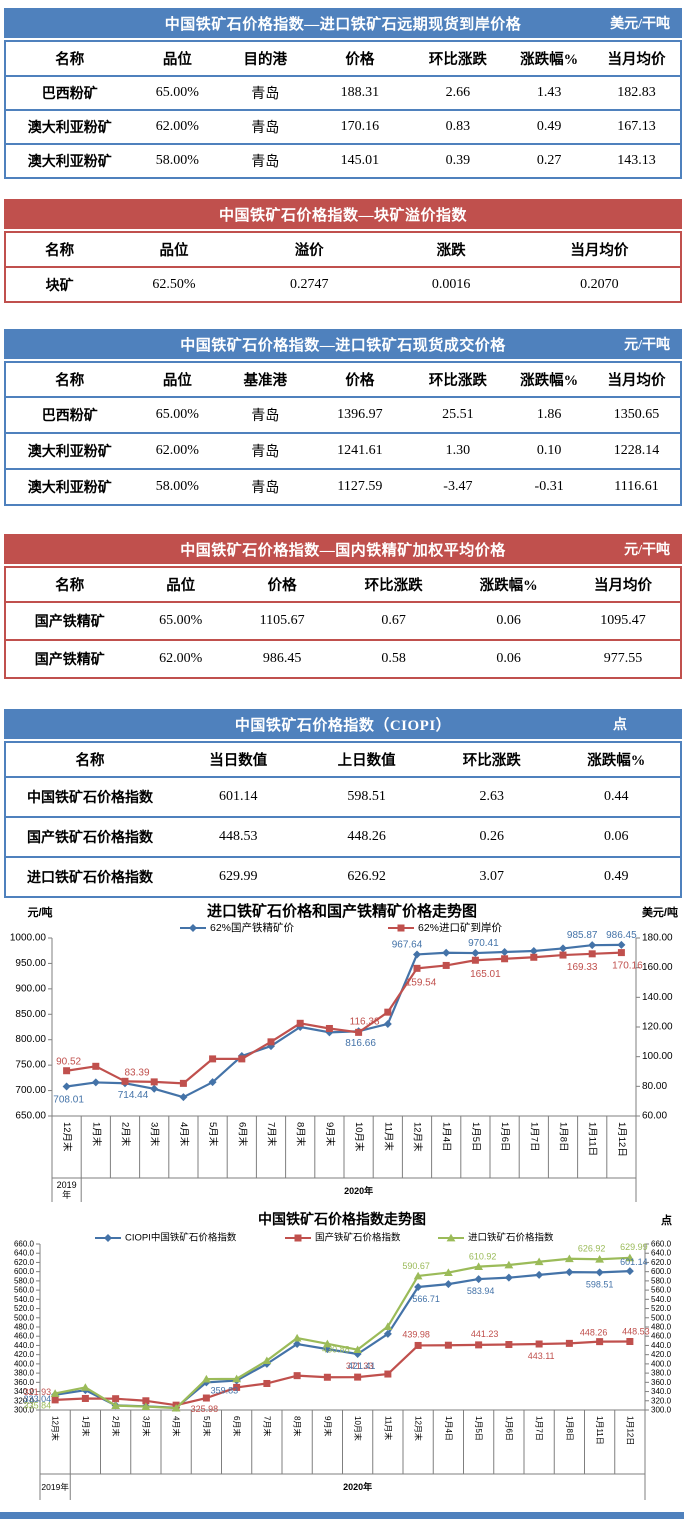 The image size is (684, 1519). I want to click on svg-text: 950.00, so click(30, 963).